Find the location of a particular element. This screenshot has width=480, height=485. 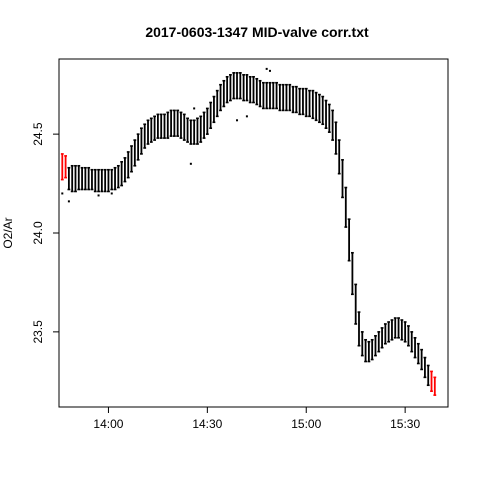

y-axis: 23.5 24.0 24.5 is located at coordinates (45, 233).